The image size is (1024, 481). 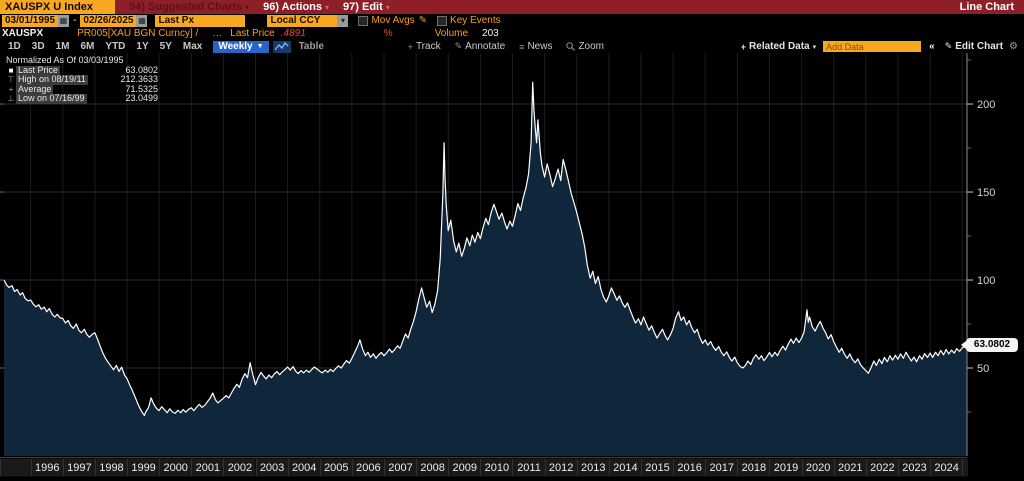 I want to click on xaxis-year-label: 2012, so click(x=560, y=467).